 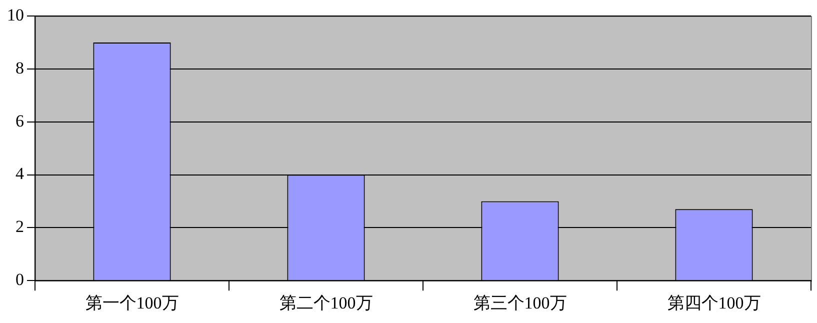 What do you see at coordinates (15, 14) in the screenshot?
I see `y-tick-label: 10` at bounding box center [15, 14].